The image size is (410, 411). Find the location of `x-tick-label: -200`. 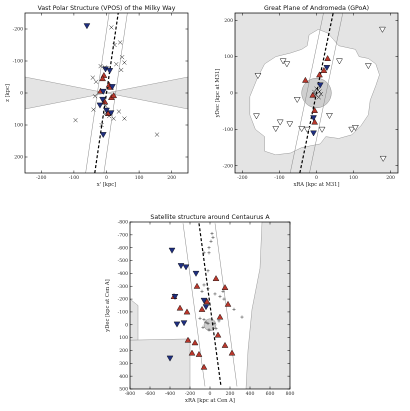

x-tick-label: -200 is located at coordinates (242, 178).